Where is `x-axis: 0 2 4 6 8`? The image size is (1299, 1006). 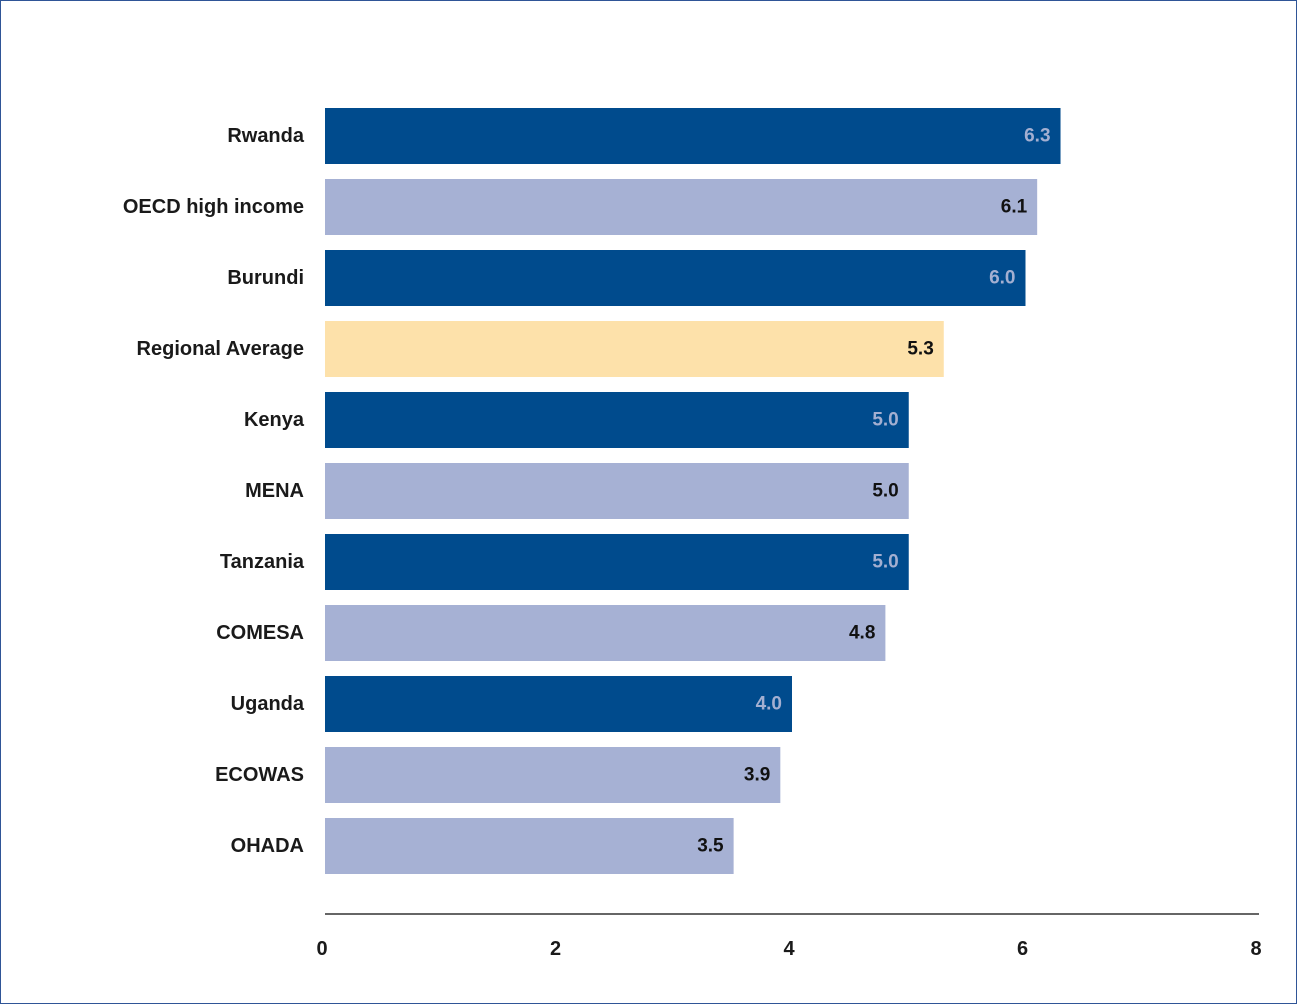
x-axis: 0 2 4 6 8 is located at coordinates (789, 936).